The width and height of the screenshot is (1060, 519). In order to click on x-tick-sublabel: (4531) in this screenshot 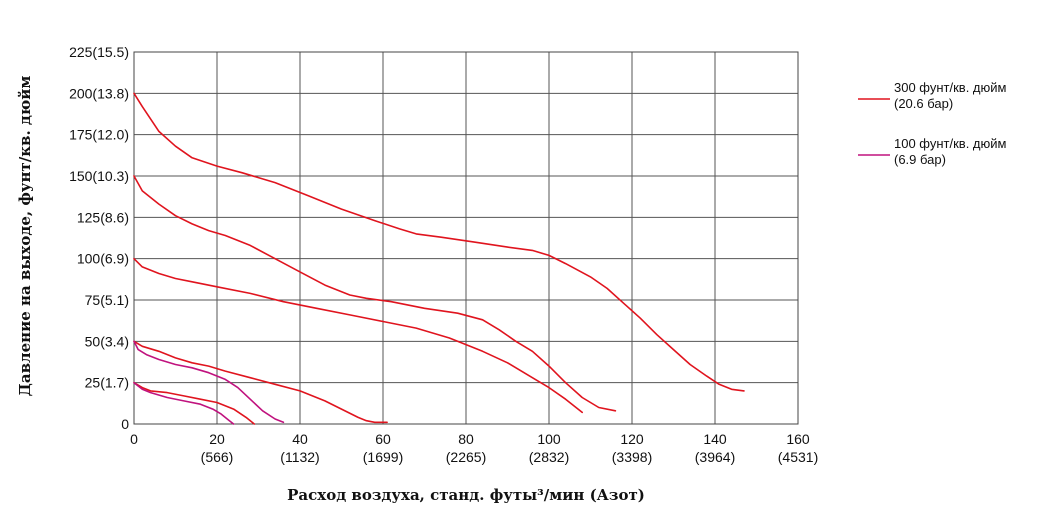, I will do `click(798, 457)`.